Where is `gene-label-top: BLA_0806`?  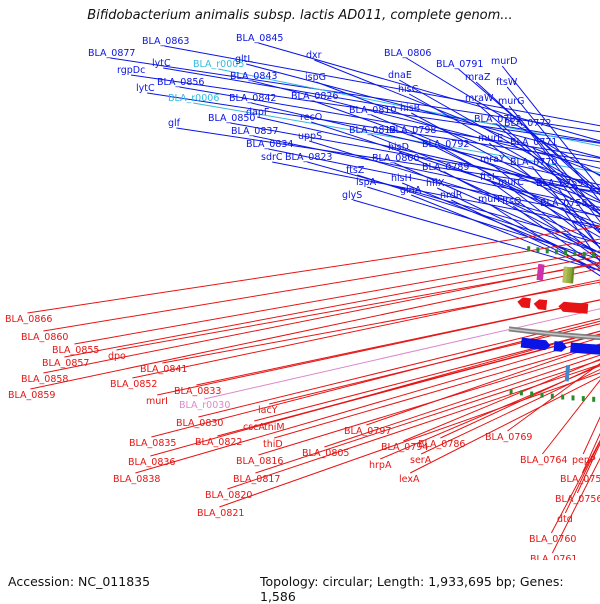 gene-label-top: BLA_0806 is located at coordinates (407, 53).